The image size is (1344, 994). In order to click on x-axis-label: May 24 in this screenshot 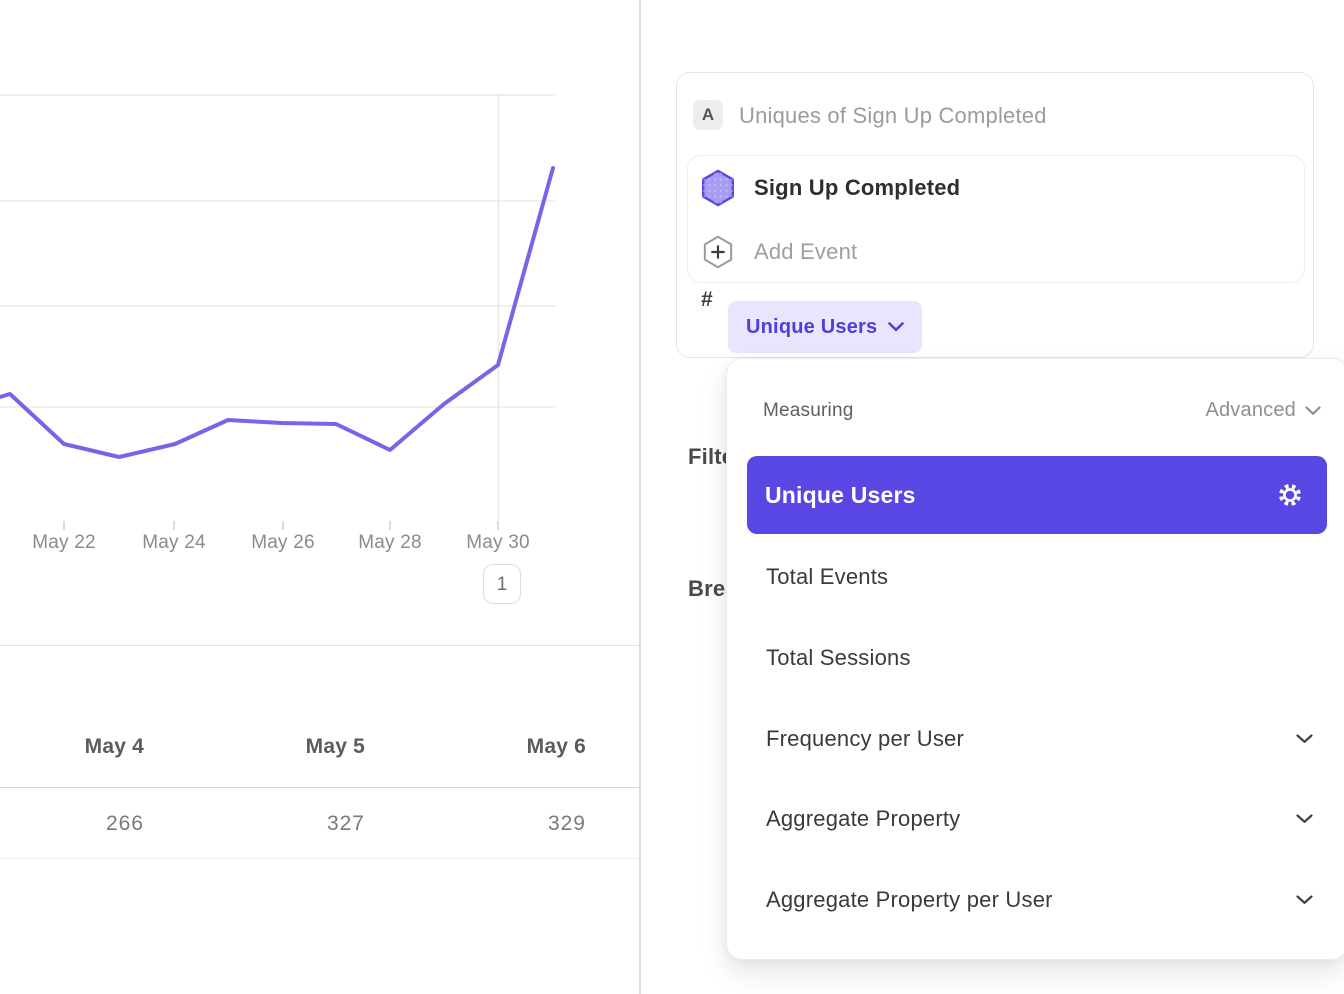, I will do `click(174, 542)`.